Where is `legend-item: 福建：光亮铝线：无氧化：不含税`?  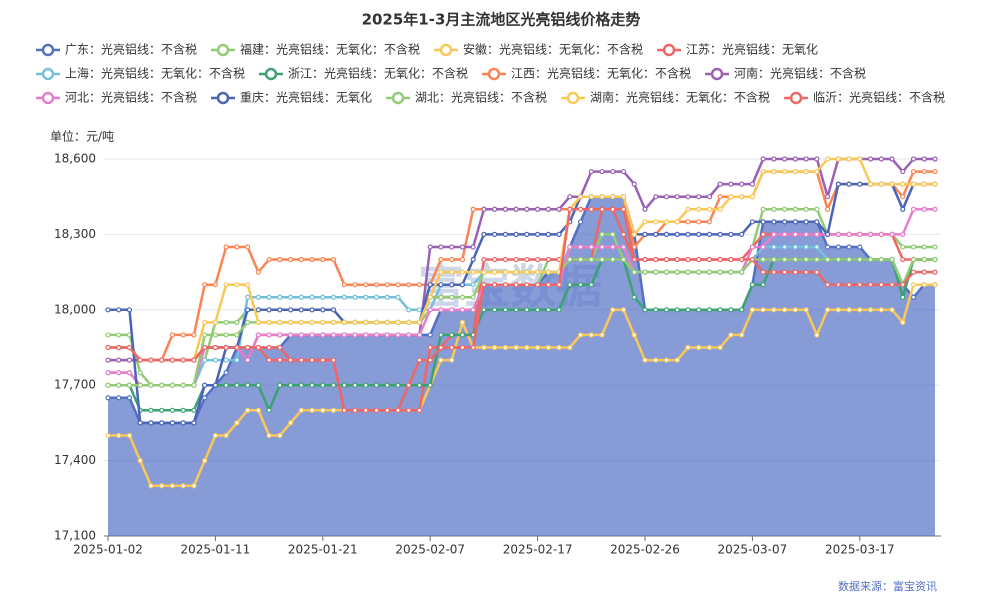 legend-item: 福建：光亮铝线：无氧化：不含税 is located at coordinates (315, 49).